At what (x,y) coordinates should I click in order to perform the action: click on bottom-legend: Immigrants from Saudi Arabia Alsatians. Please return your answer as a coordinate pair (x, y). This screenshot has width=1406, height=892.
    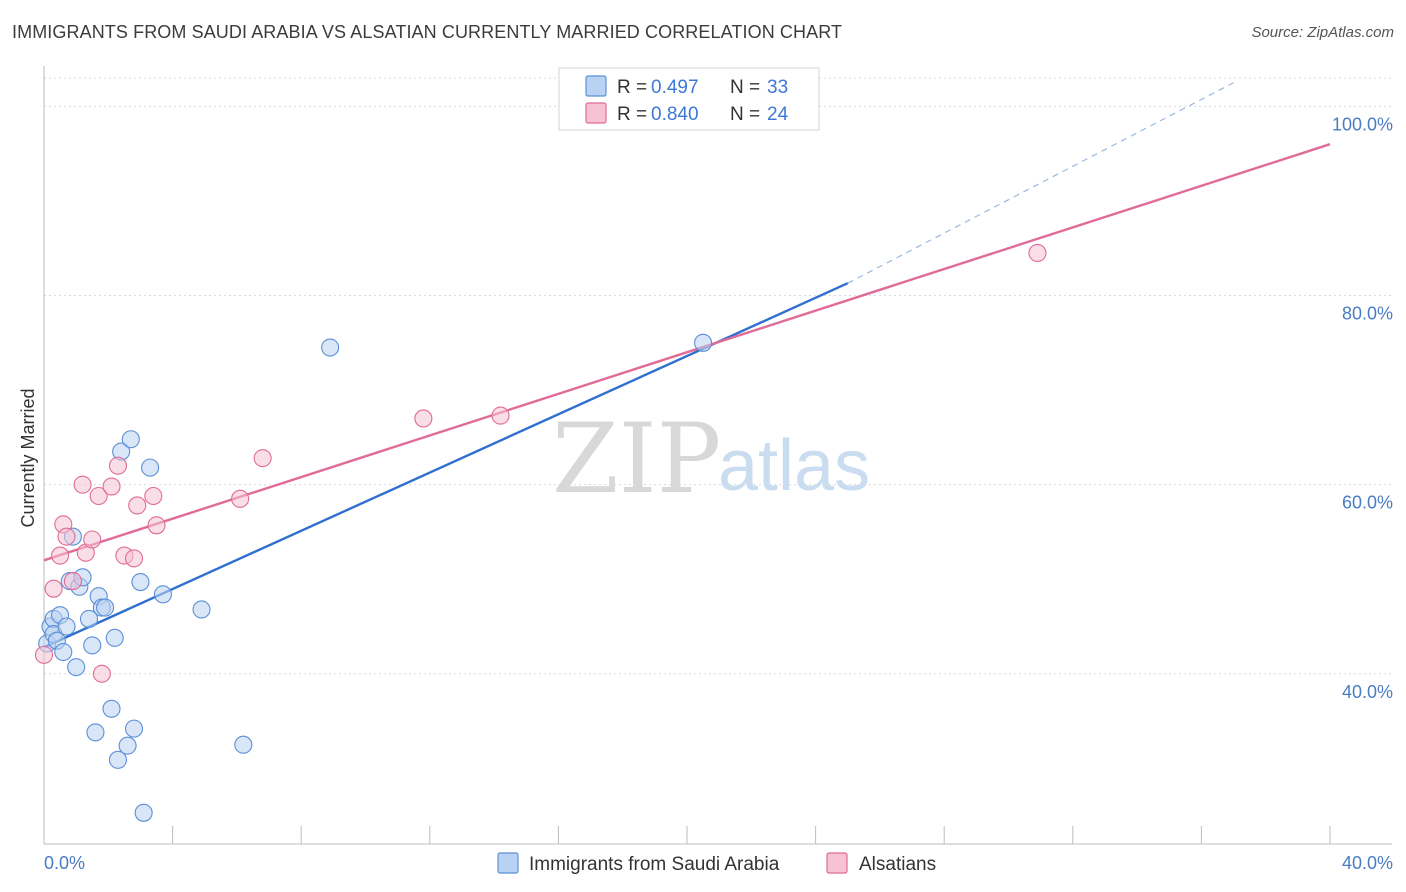
    Looking at the image, I should click on (716, 863).